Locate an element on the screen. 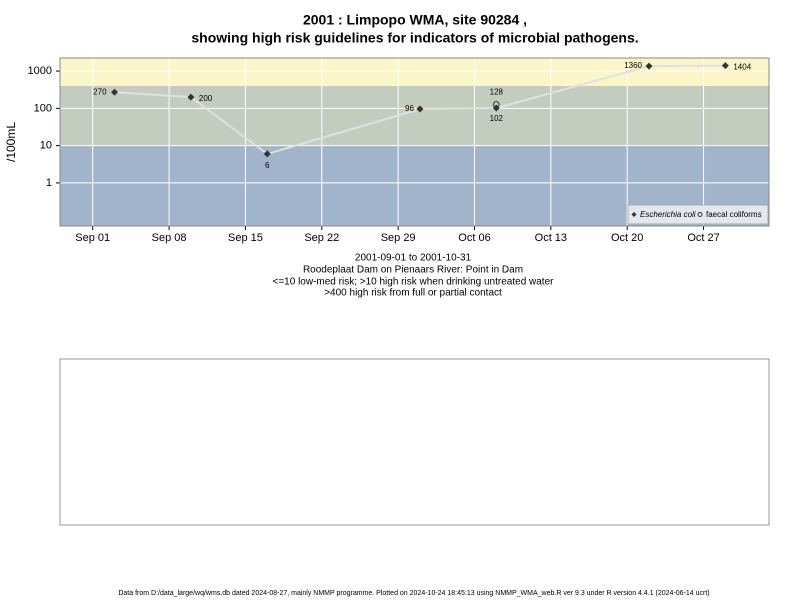  x-tick-label: Sep 15 is located at coordinates (245, 238).